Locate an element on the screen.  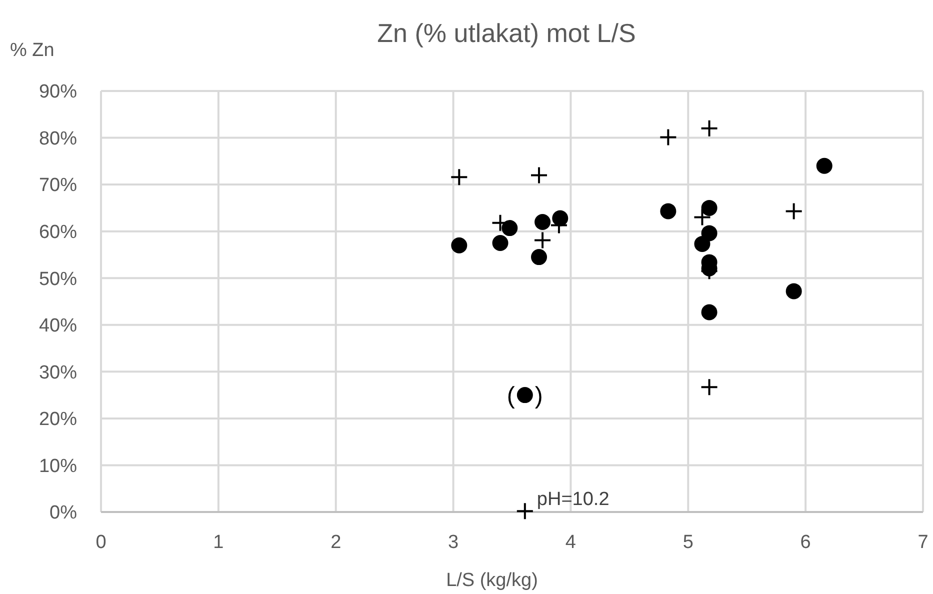
x-tick-label: 1 is located at coordinates (218, 542).